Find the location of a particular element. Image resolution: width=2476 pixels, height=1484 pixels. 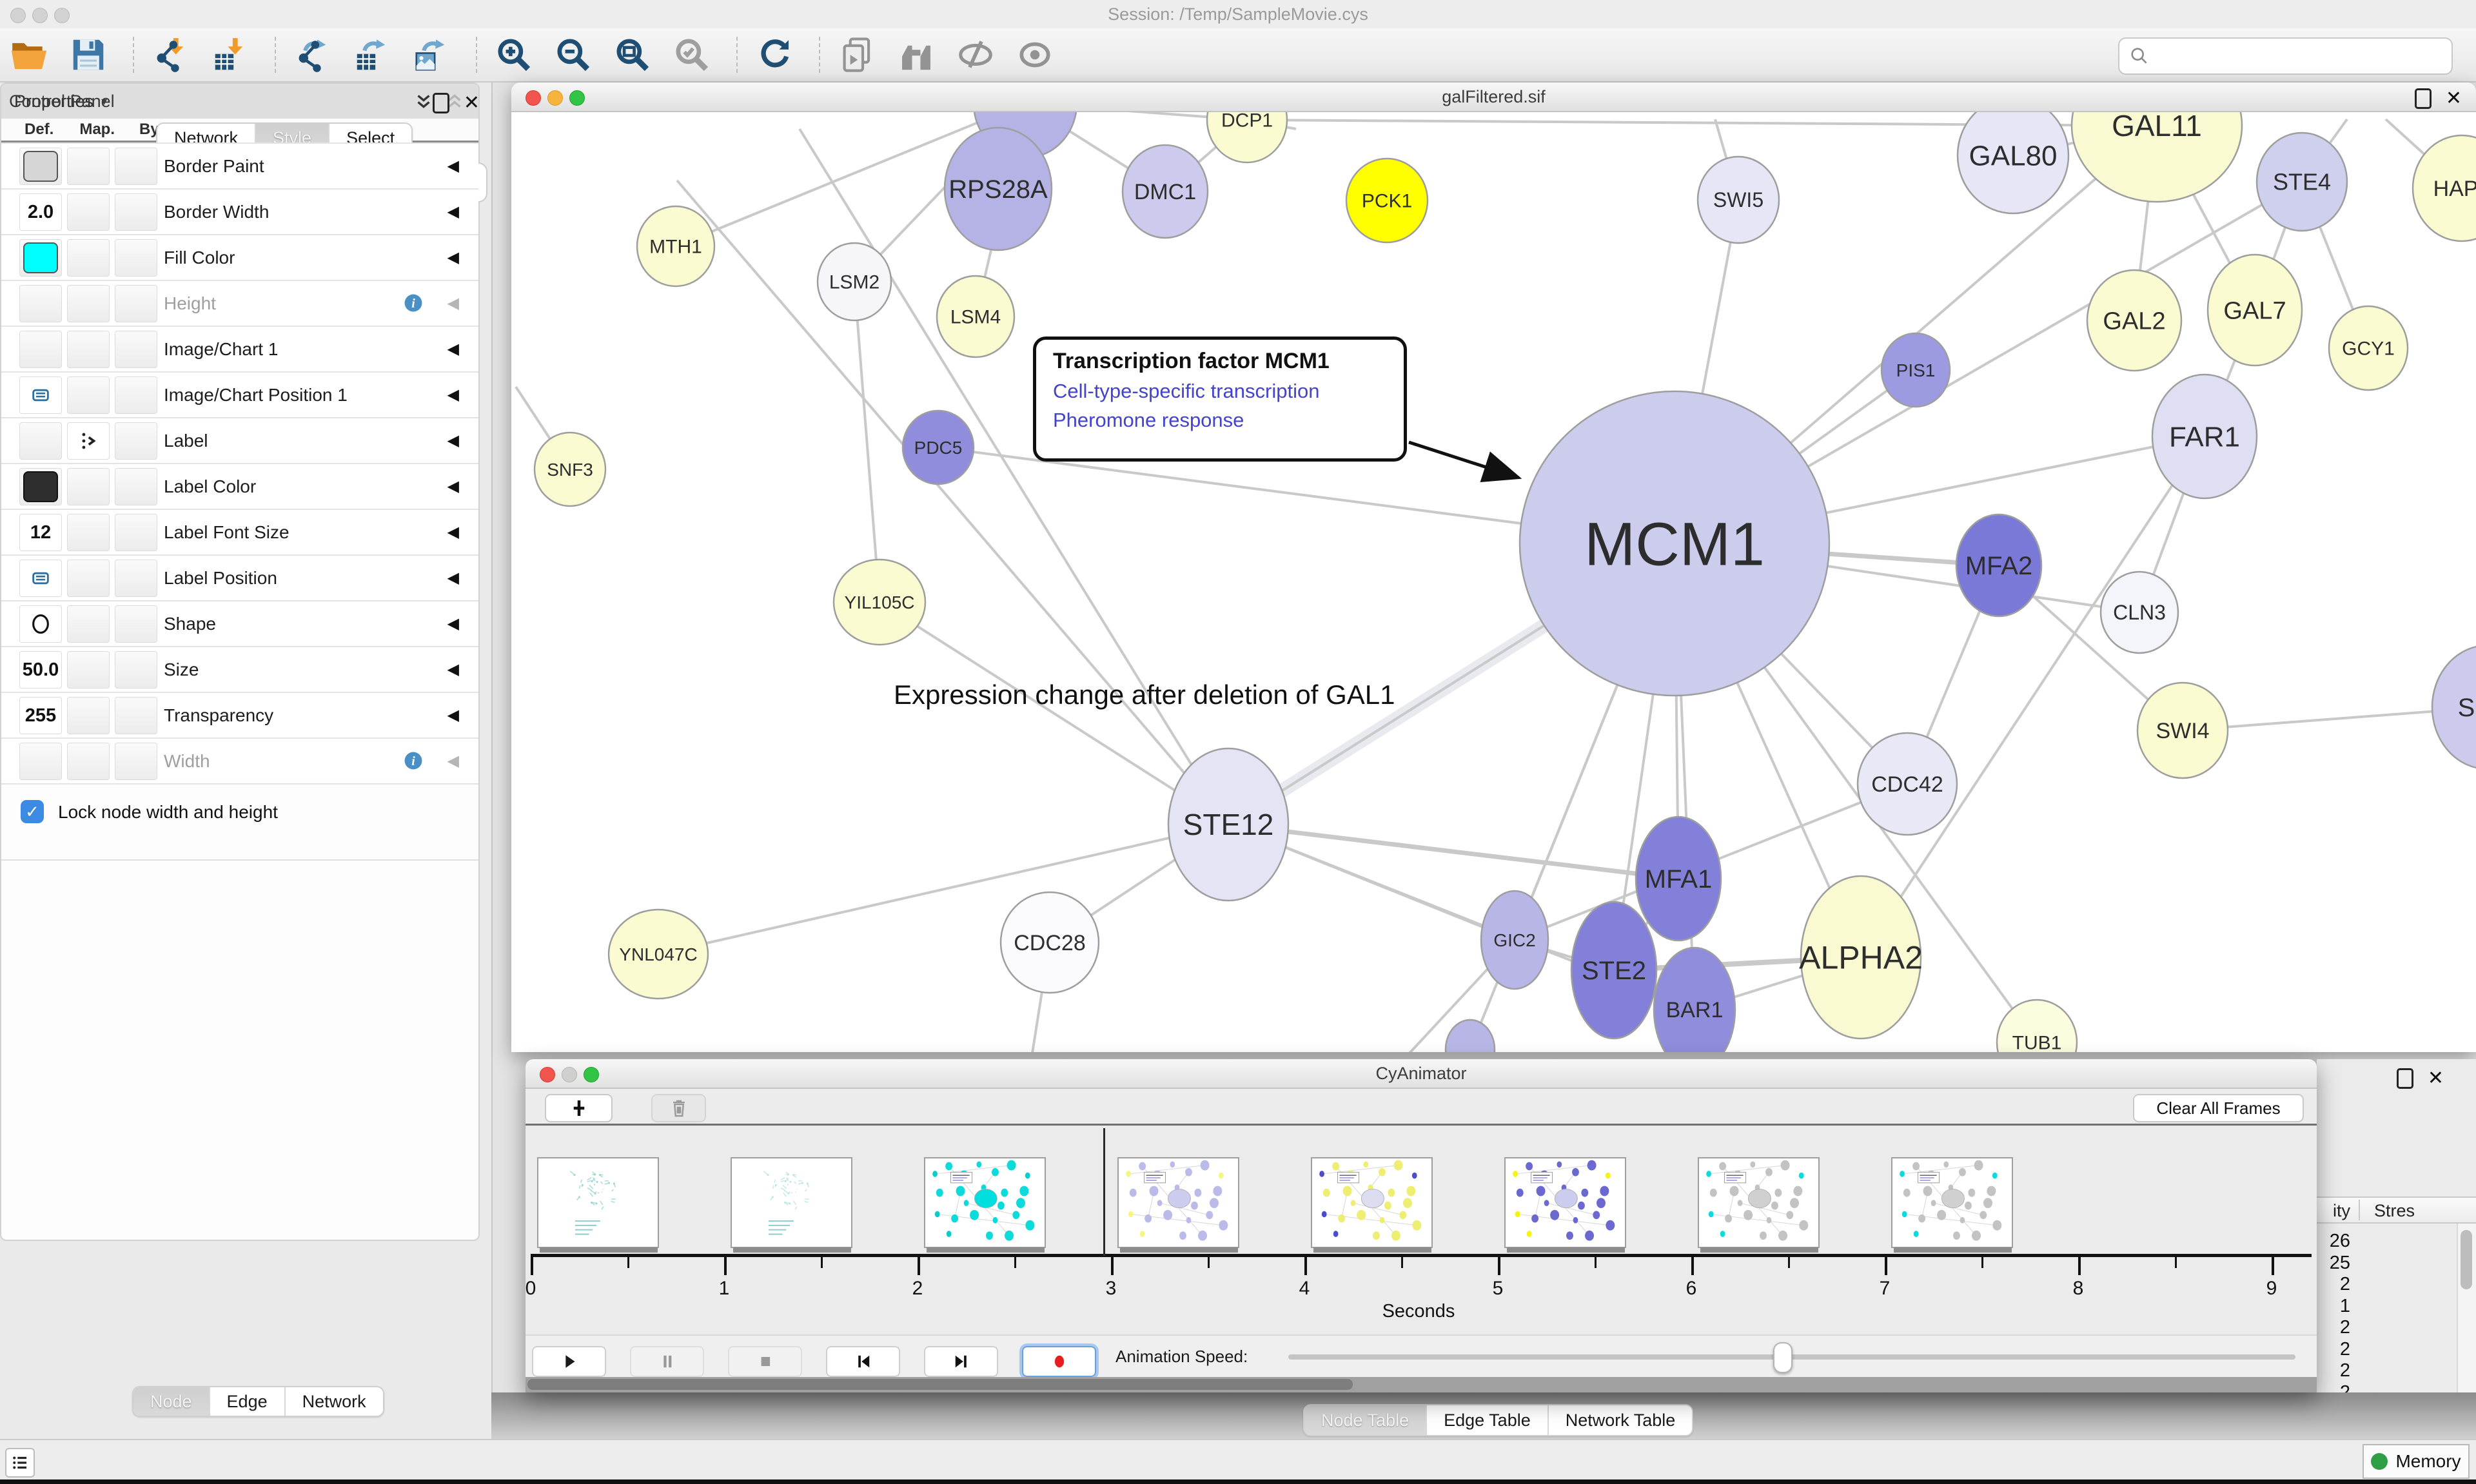

network-node-gal11 is located at coordinates (2156, 157).